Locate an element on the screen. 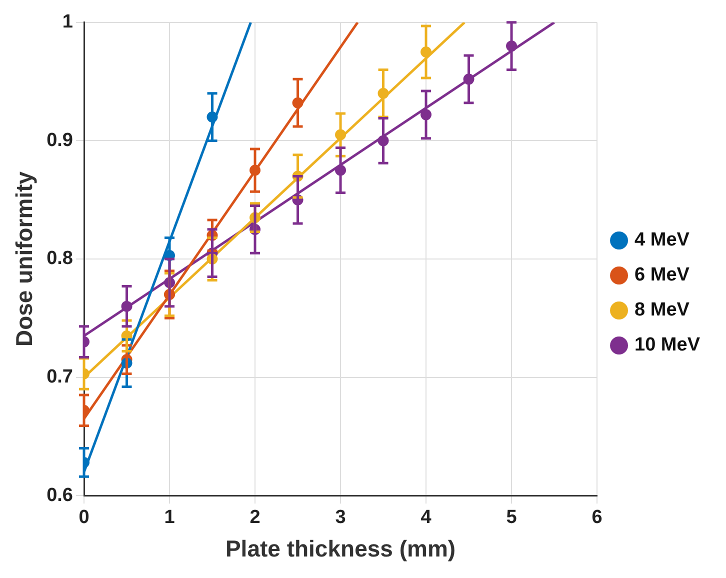  y-tick-label: 0.9 is located at coordinates (60, 140).